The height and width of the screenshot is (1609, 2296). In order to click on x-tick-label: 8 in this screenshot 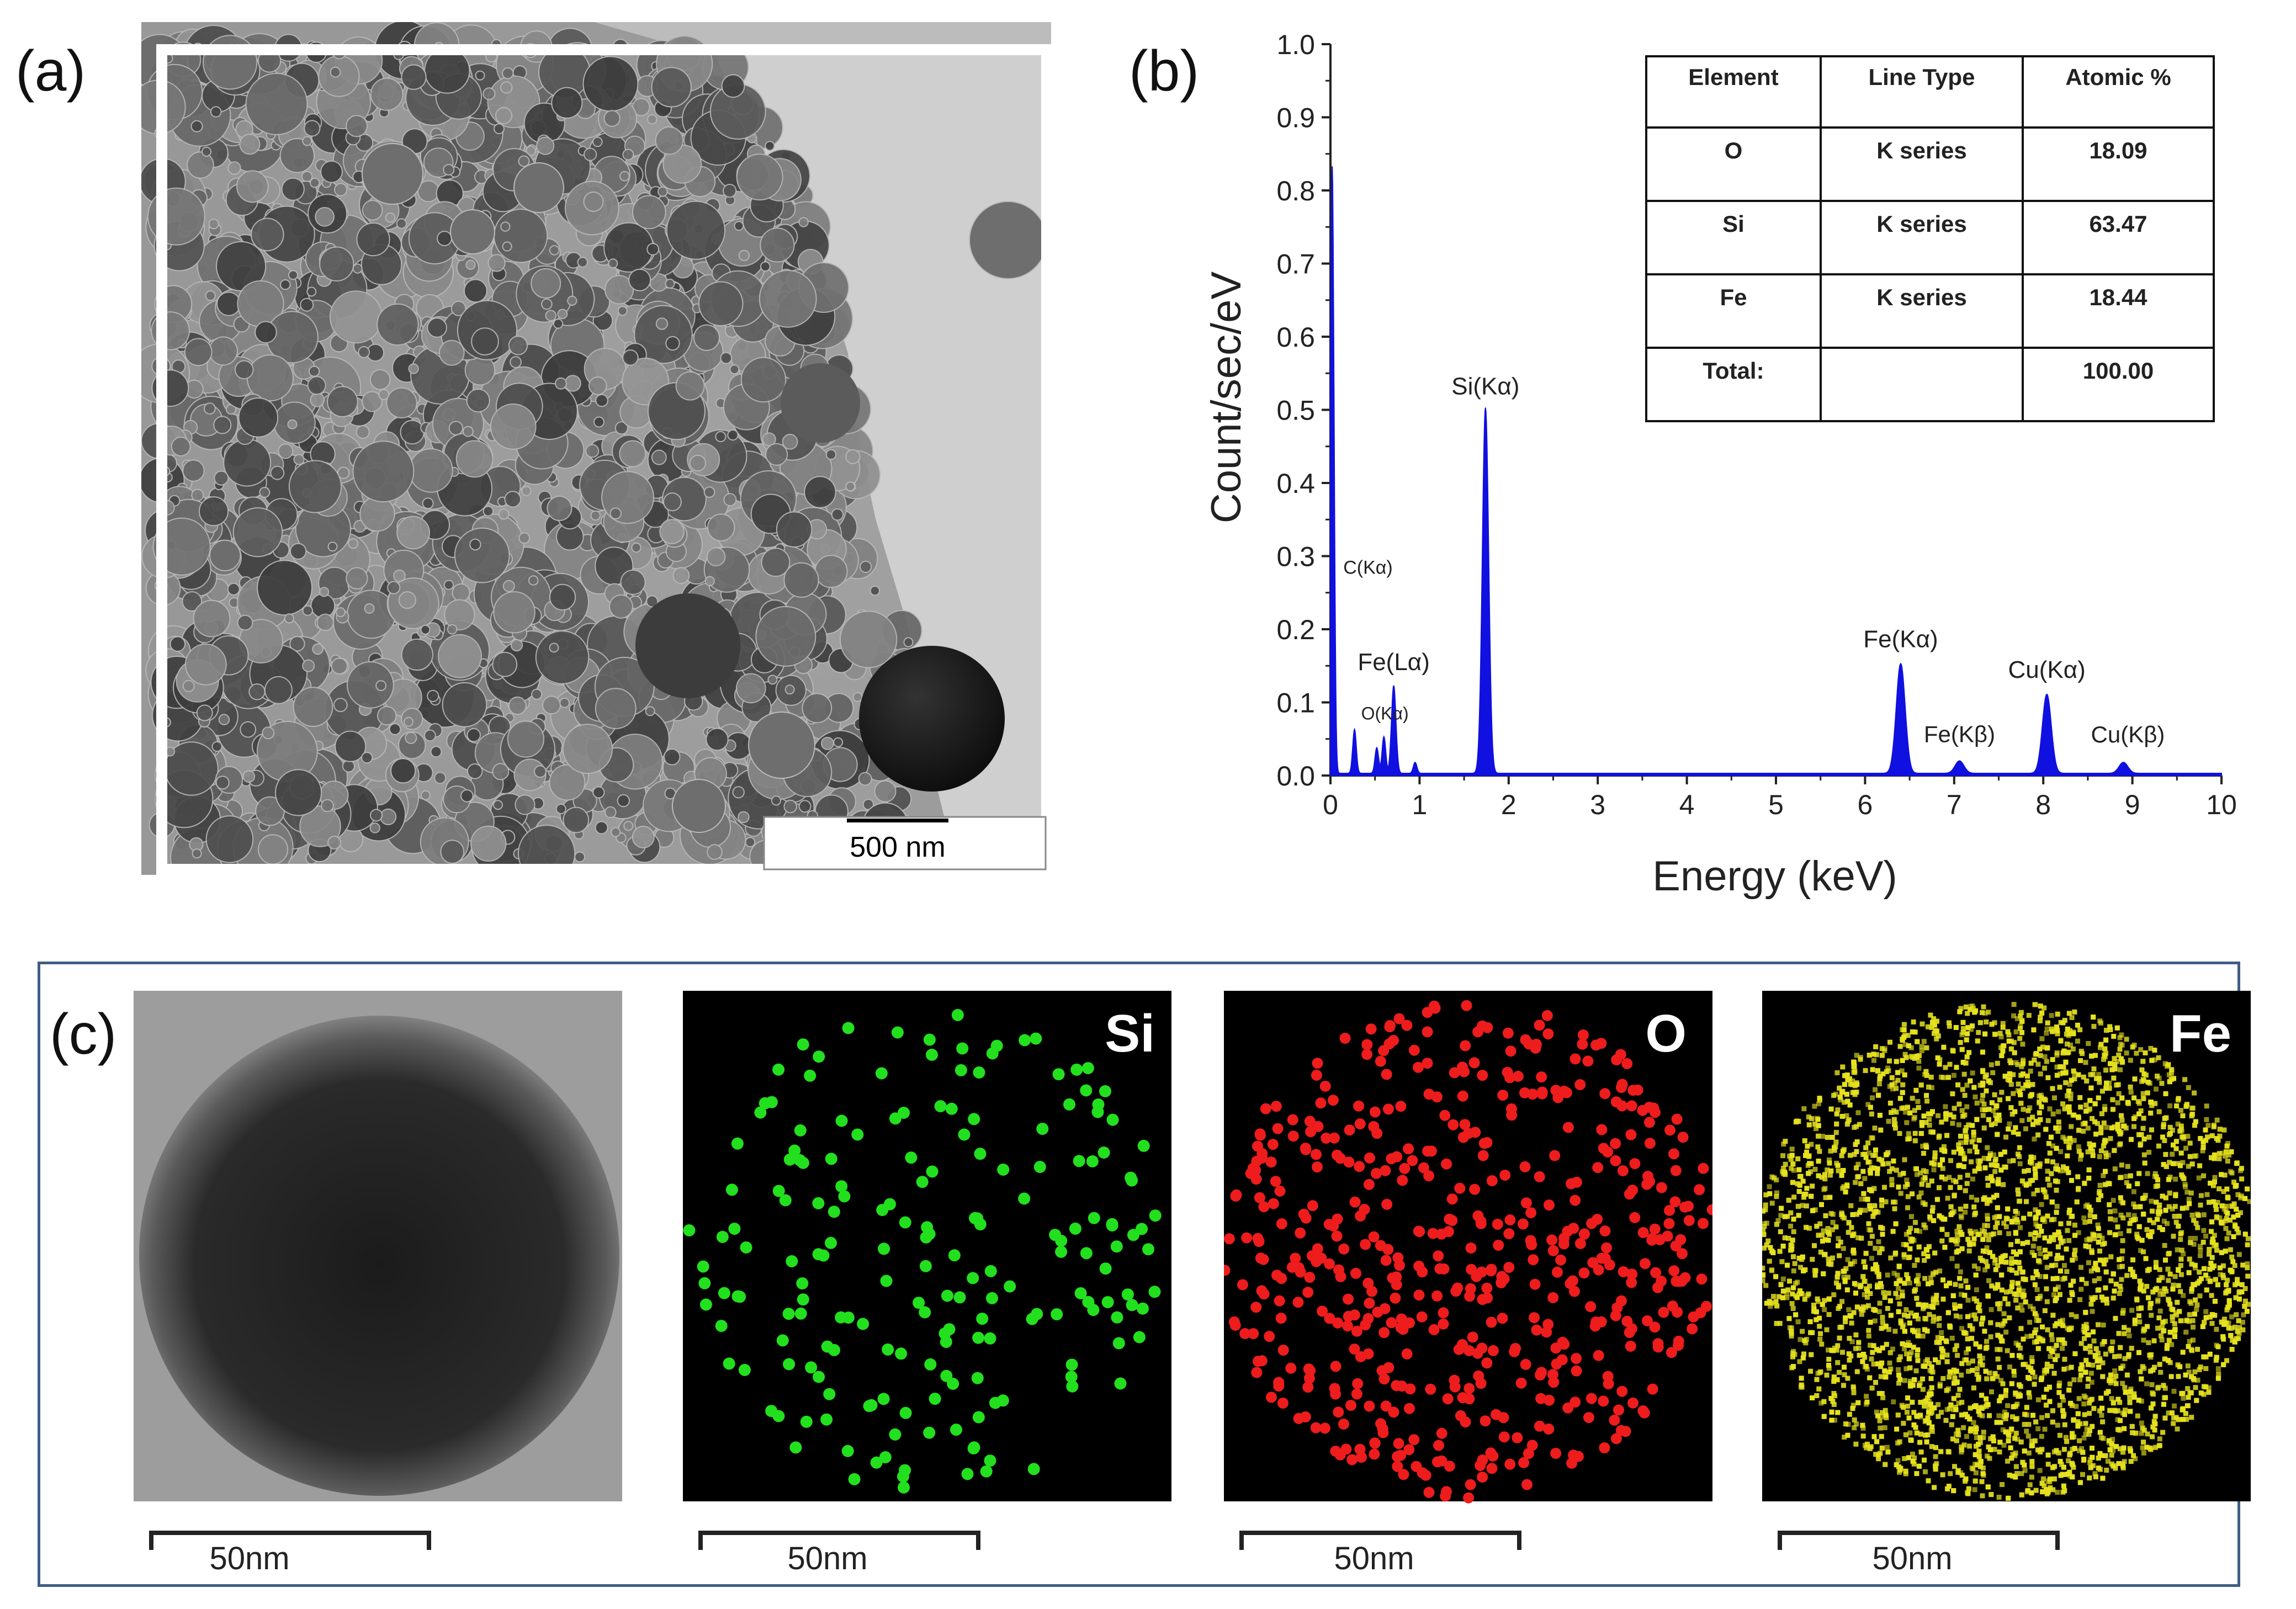, I will do `click(2043, 804)`.